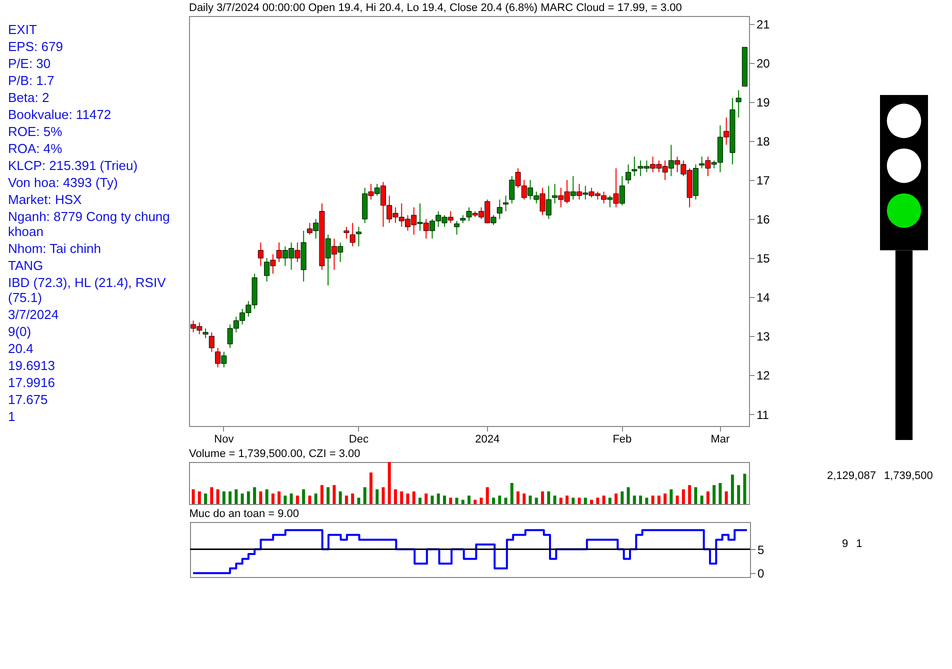 The image size is (952, 669). Describe the element at coordinates (763, 415) in the screenshot. I see `y-tick-label: 11` at that location.